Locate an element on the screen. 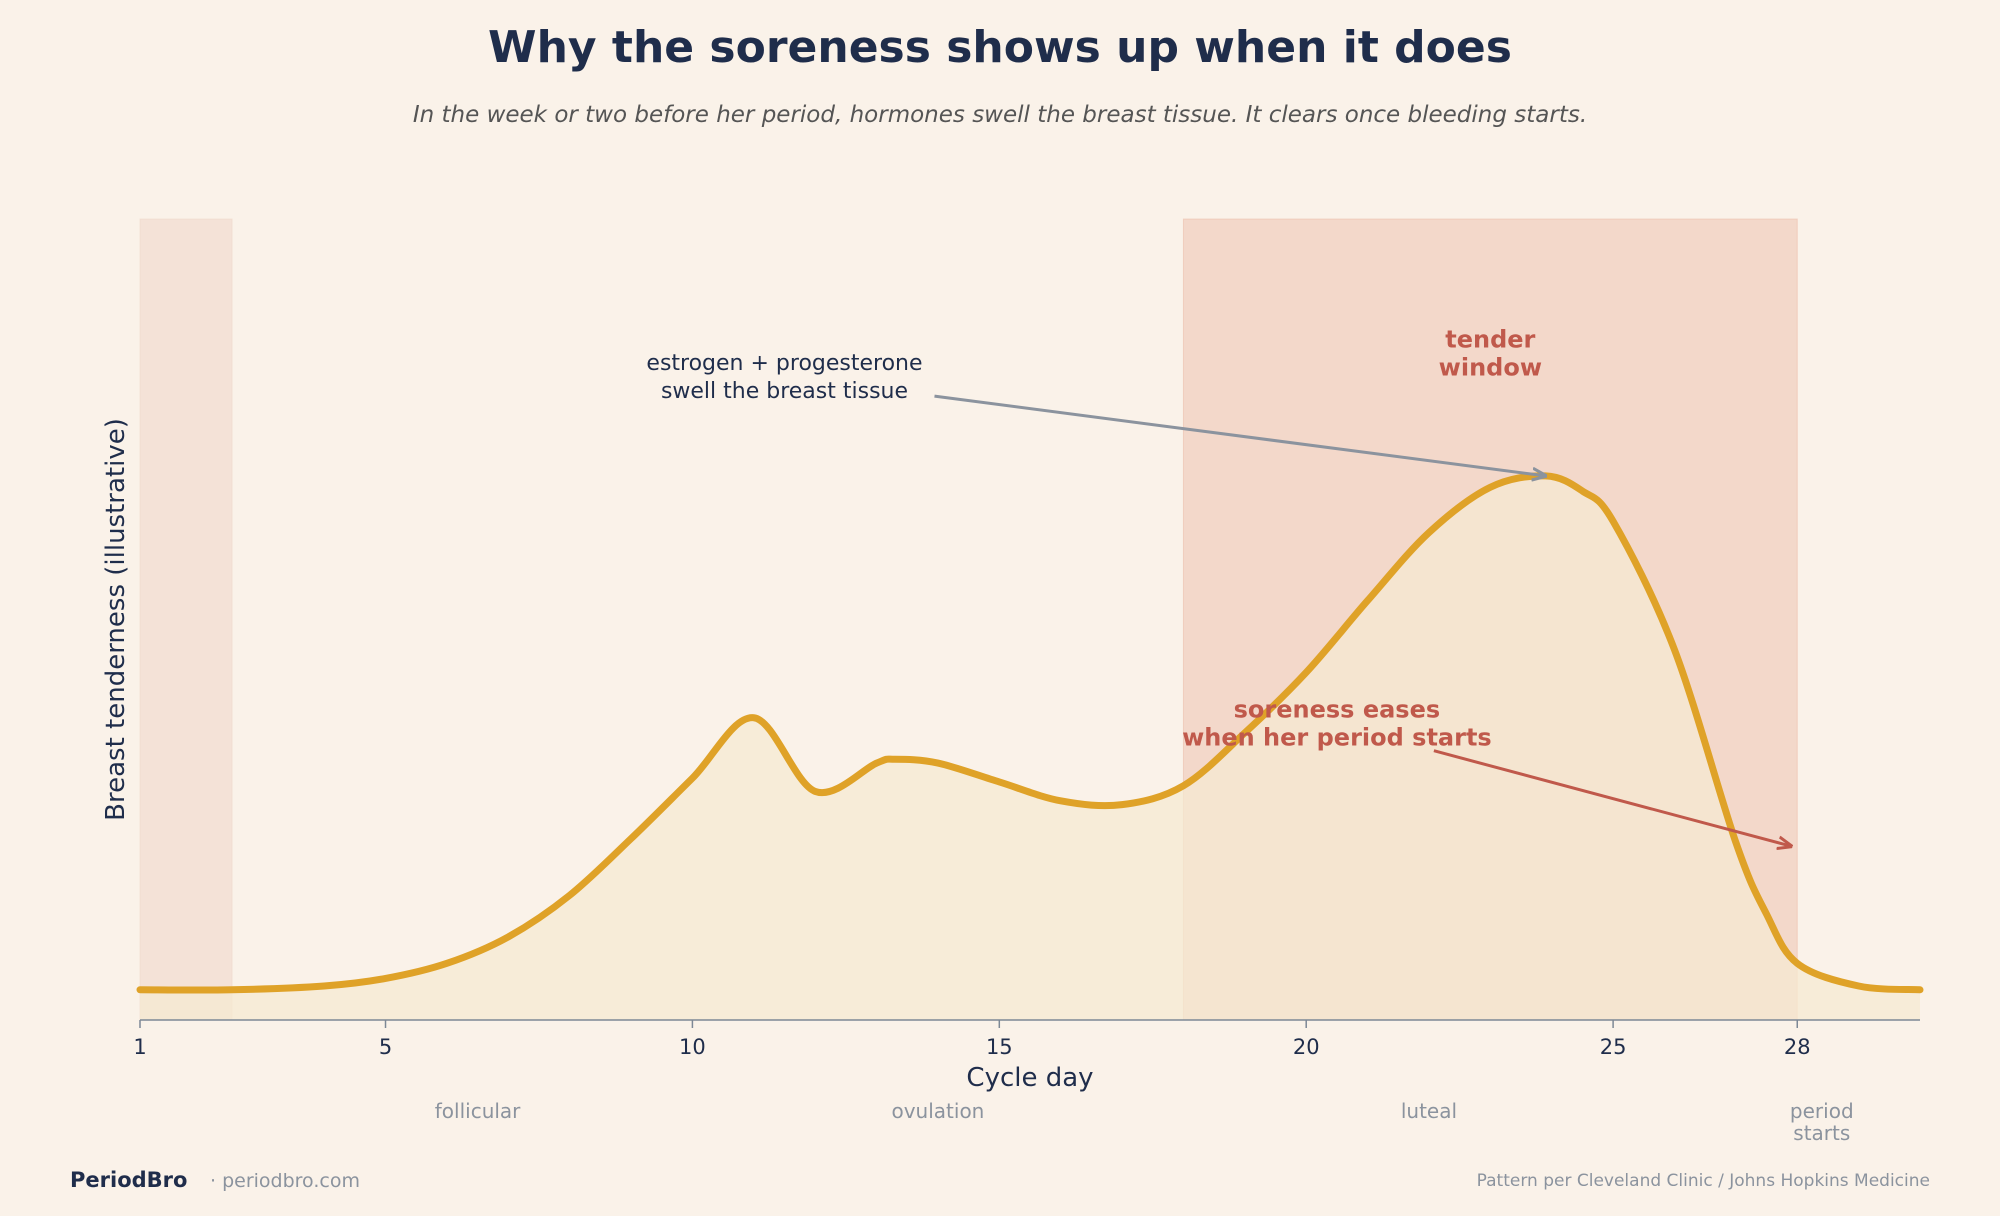  x-tick-label: 10 is located at coordinates (692, 1047).